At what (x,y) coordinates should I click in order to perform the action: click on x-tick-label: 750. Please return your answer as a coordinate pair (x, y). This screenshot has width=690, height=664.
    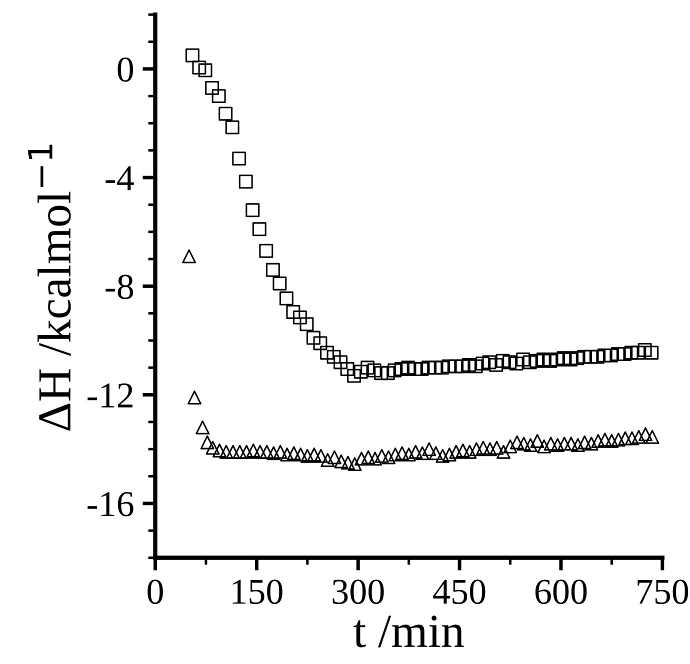
    Looking at the image, I should click on (663, 592).